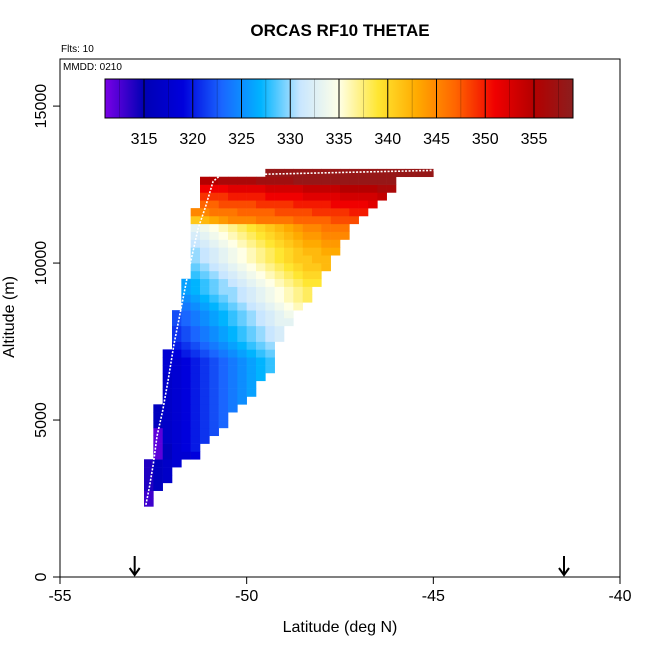 The width and height of the screenshot is (650, 650). What do you see at coordinates (349, 566) in the screenshot?
I see `arrow-markers` at bounding box center [349, 566].